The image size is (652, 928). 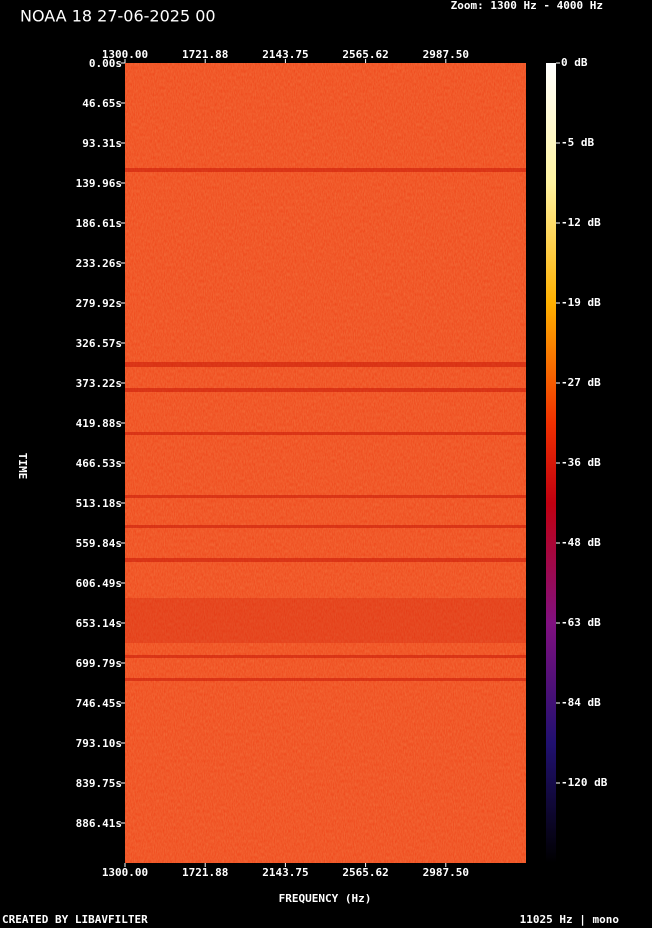 What do you see at coordinates (99, 423) in the screenshot?
I see `y-tick-label: 419.88s` at bounding box center [99, 423].